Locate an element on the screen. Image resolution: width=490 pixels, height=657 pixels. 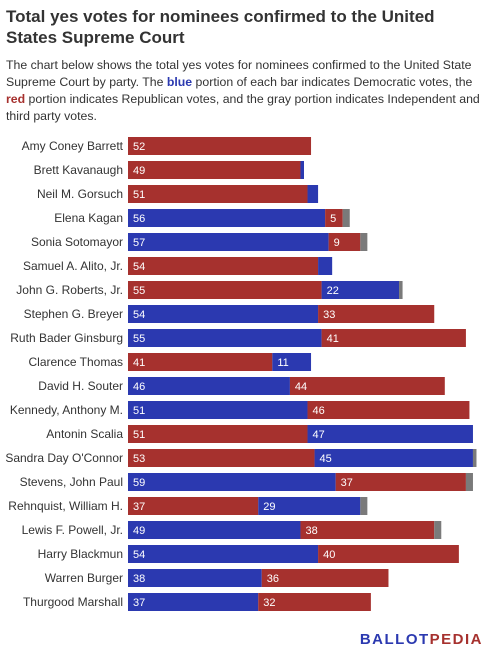
category-label: Brett Kavanaugh is located at coordinates (78, 170).